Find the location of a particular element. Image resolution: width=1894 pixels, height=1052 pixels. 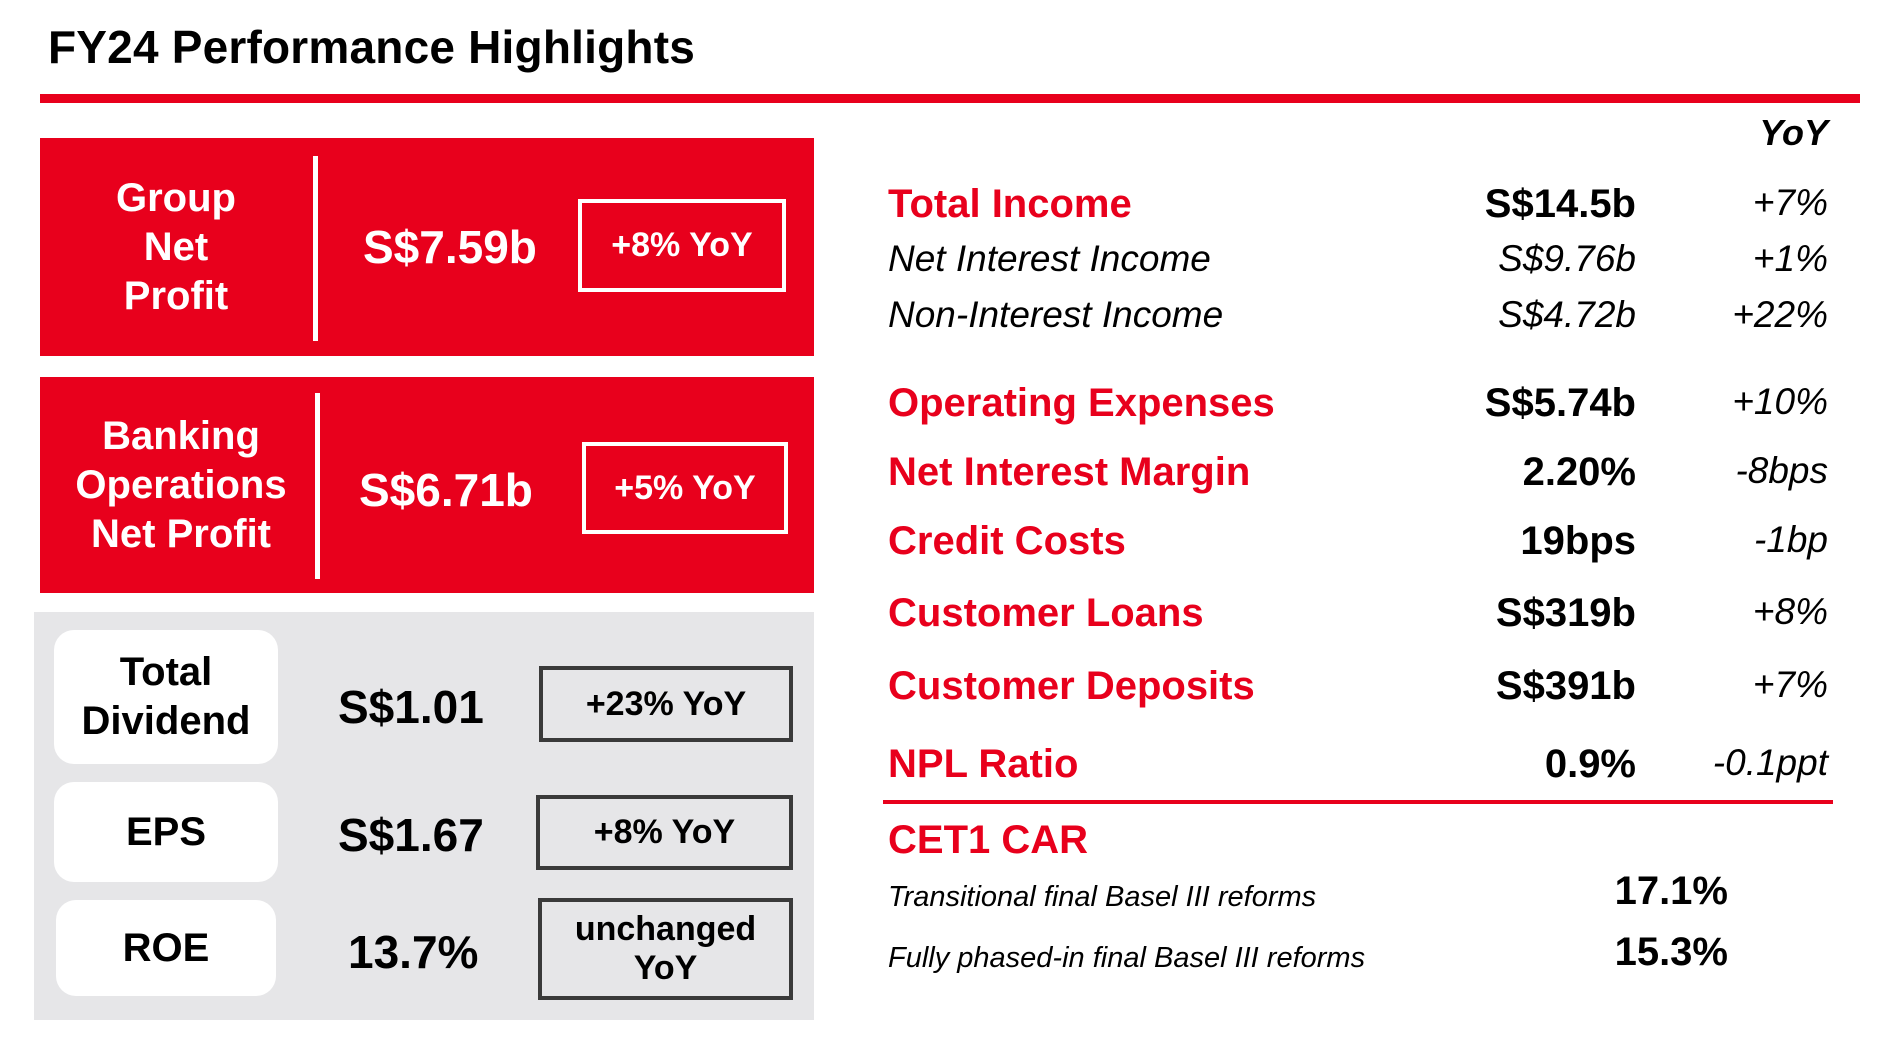

roe-label: ROE is located at coordinates (166, 948).